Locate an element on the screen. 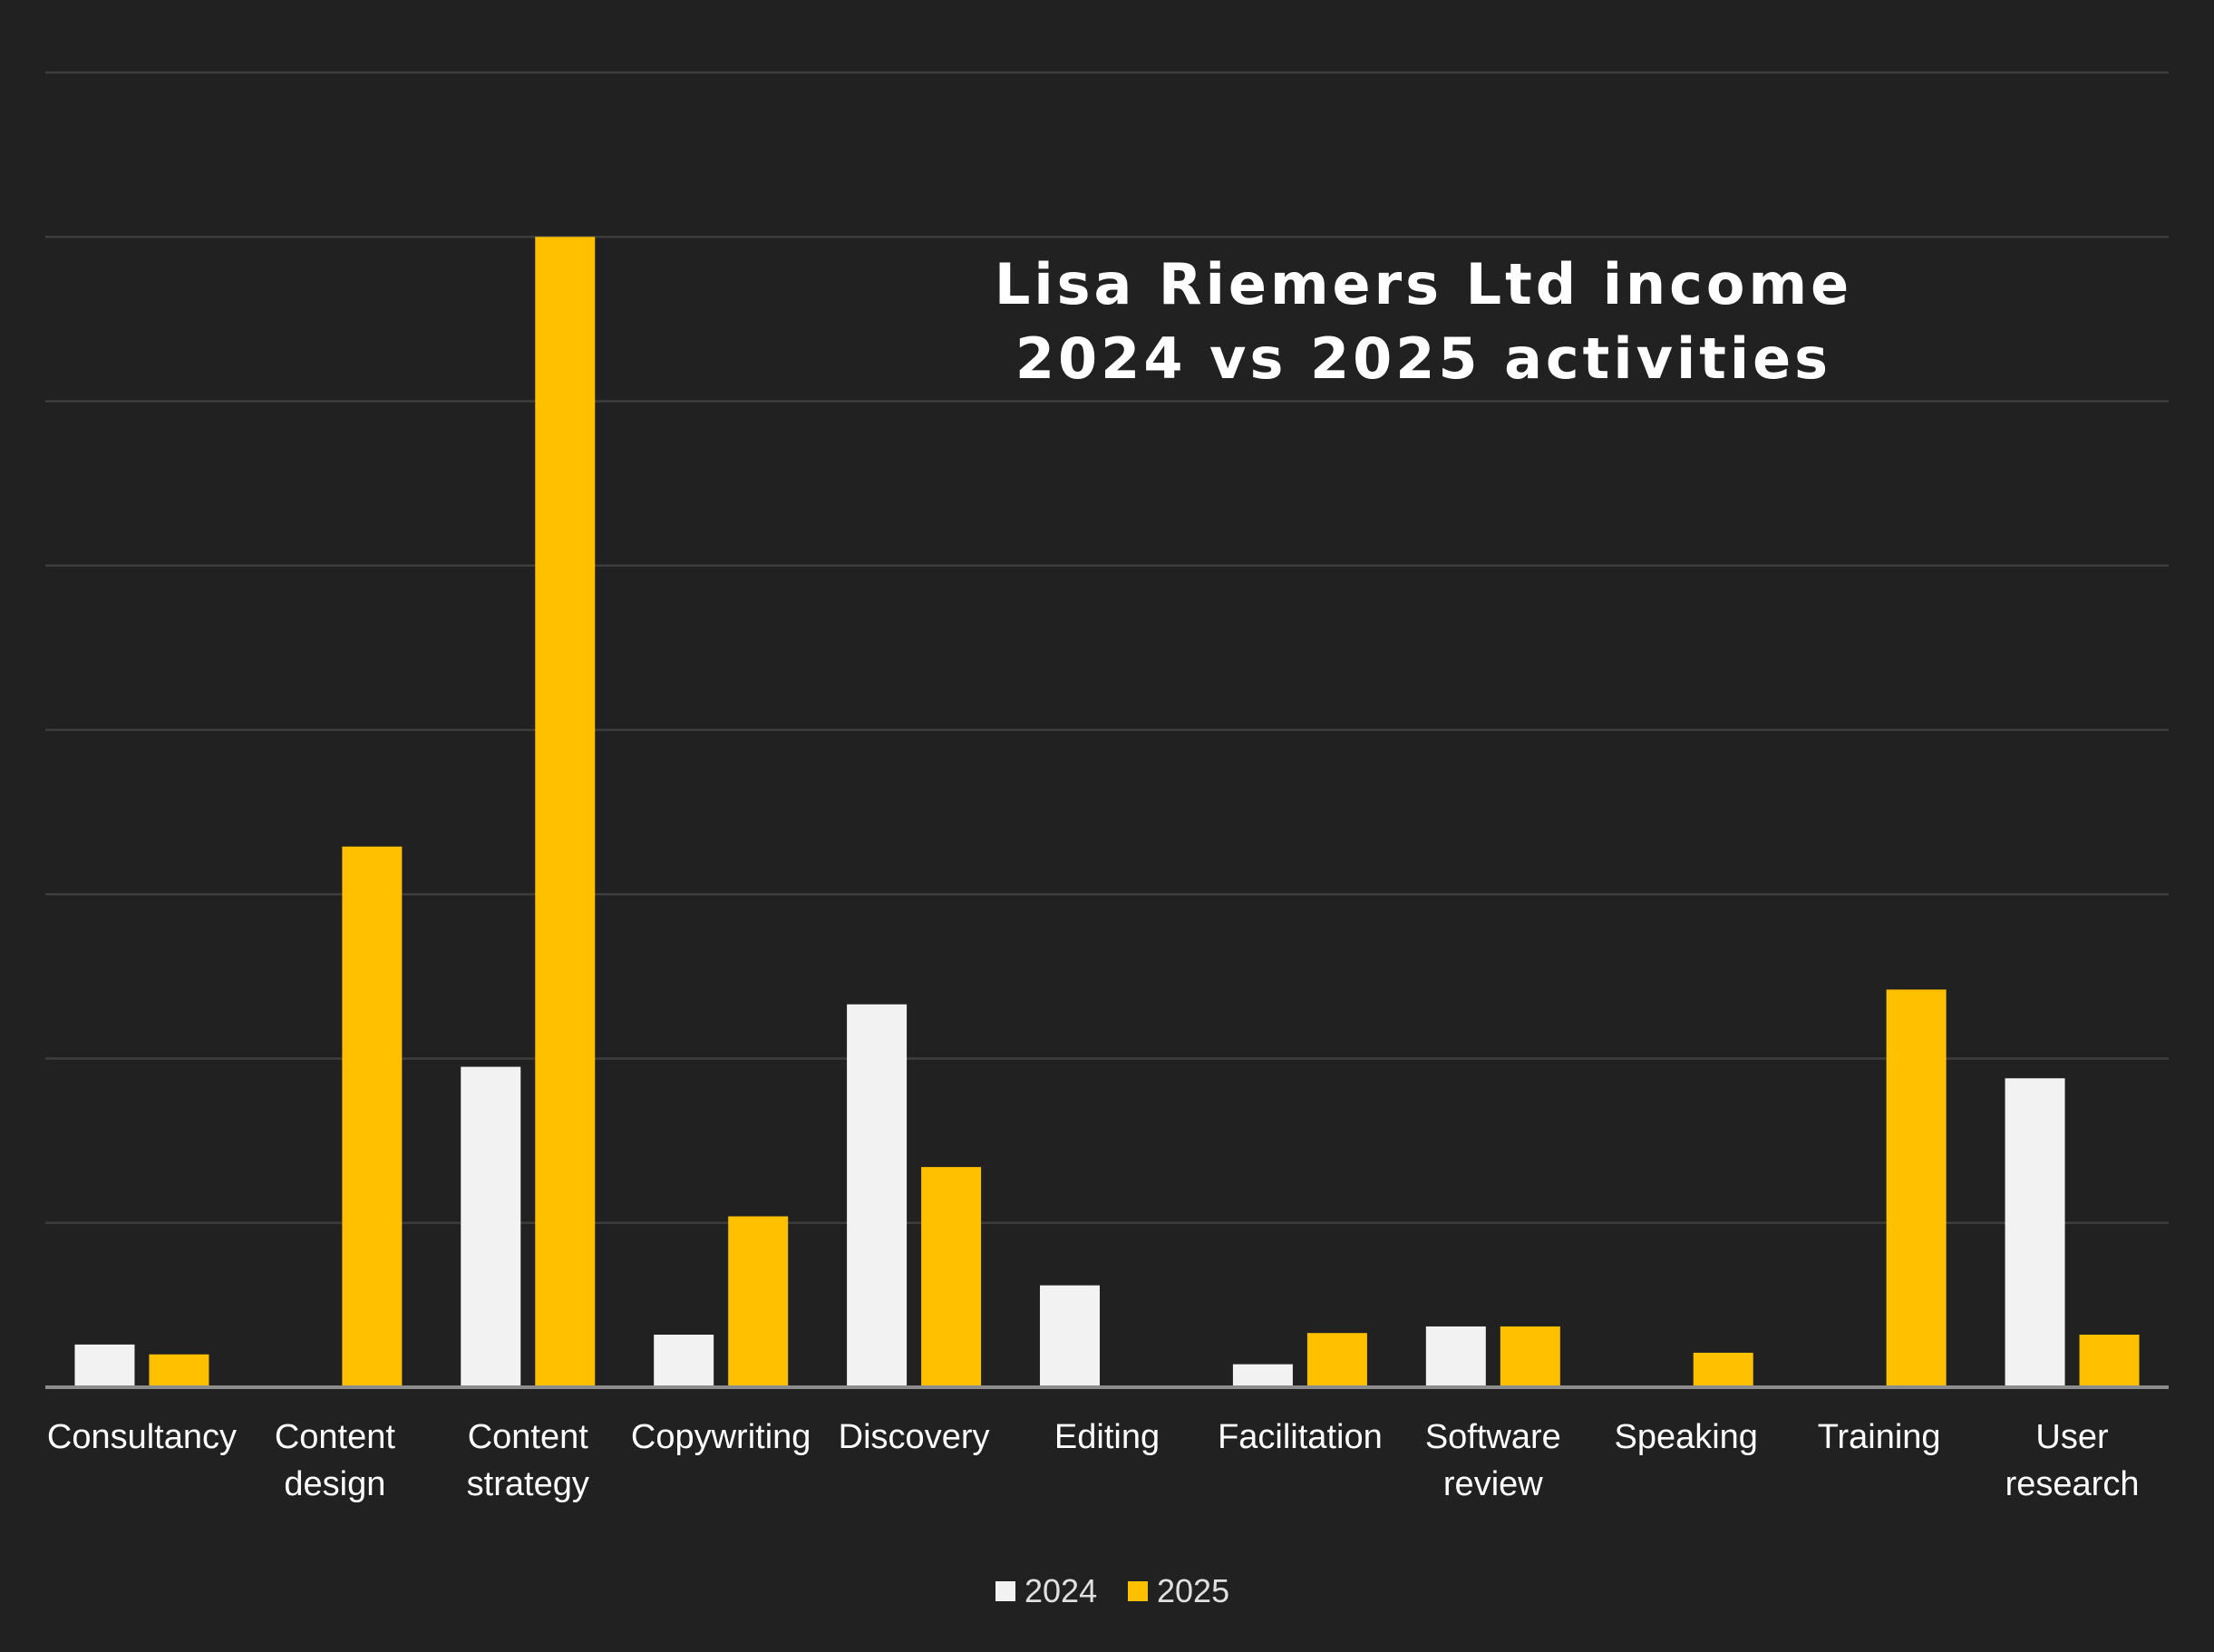  bar-2024-facilitation is located at coordinates (1262, 1376).